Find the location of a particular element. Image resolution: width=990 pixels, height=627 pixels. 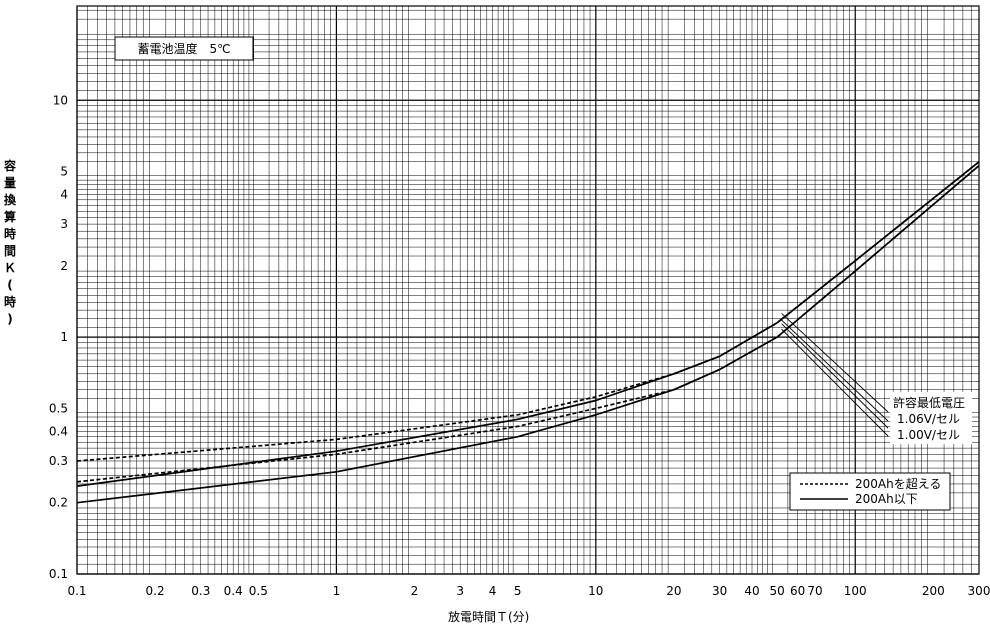

x-tick-label: 200 is located at coordinates (933, 591).